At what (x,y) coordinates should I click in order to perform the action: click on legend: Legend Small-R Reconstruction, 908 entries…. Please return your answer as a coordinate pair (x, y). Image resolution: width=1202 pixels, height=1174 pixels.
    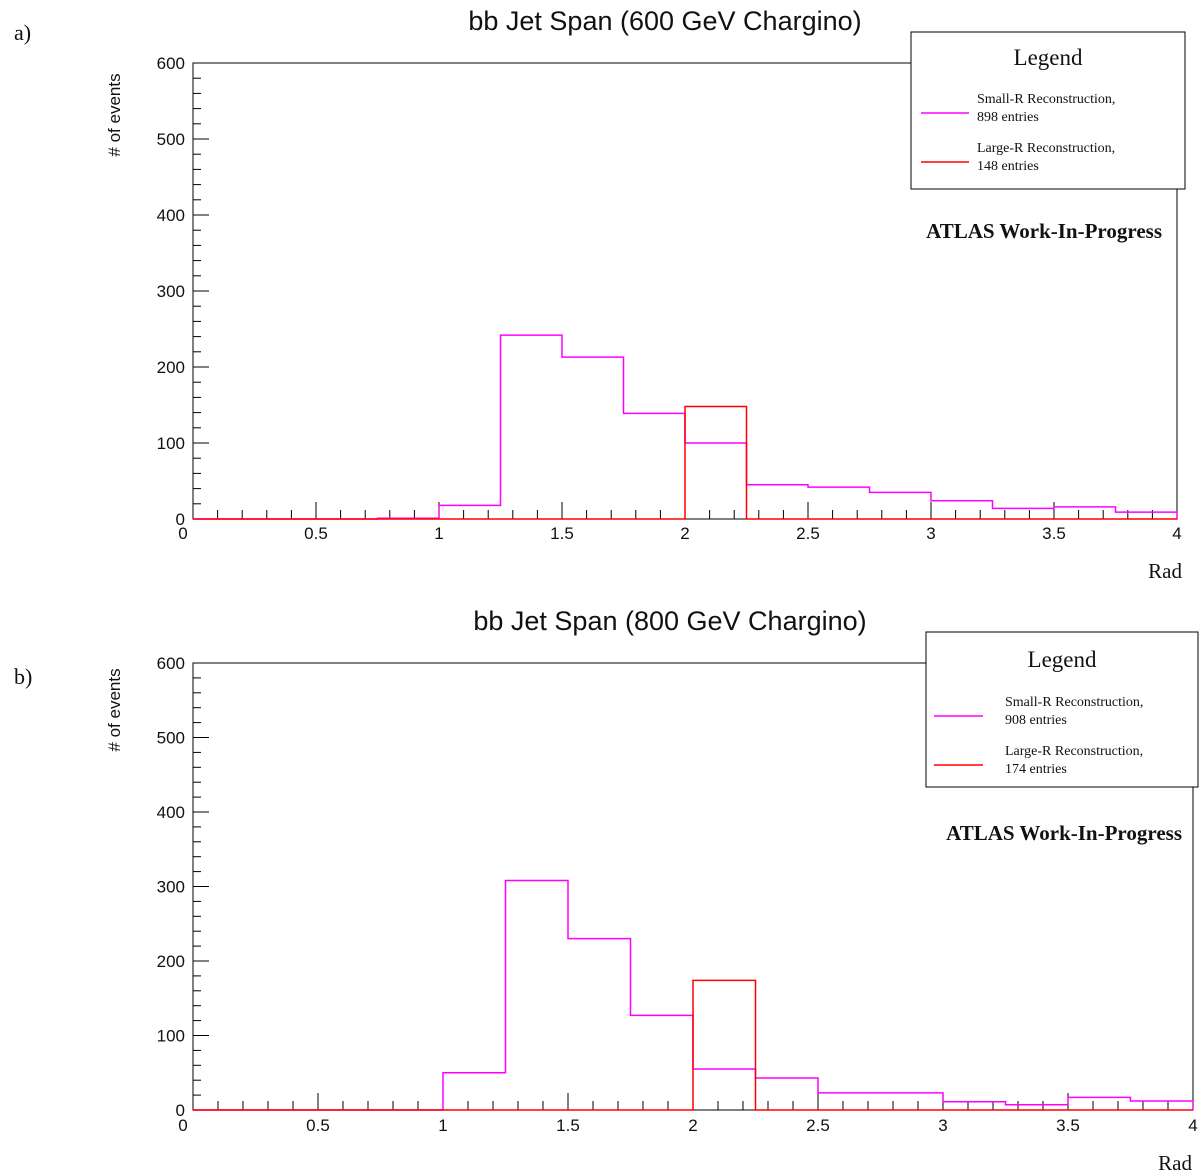
    Looking at the image, I should click on (1062, 709).